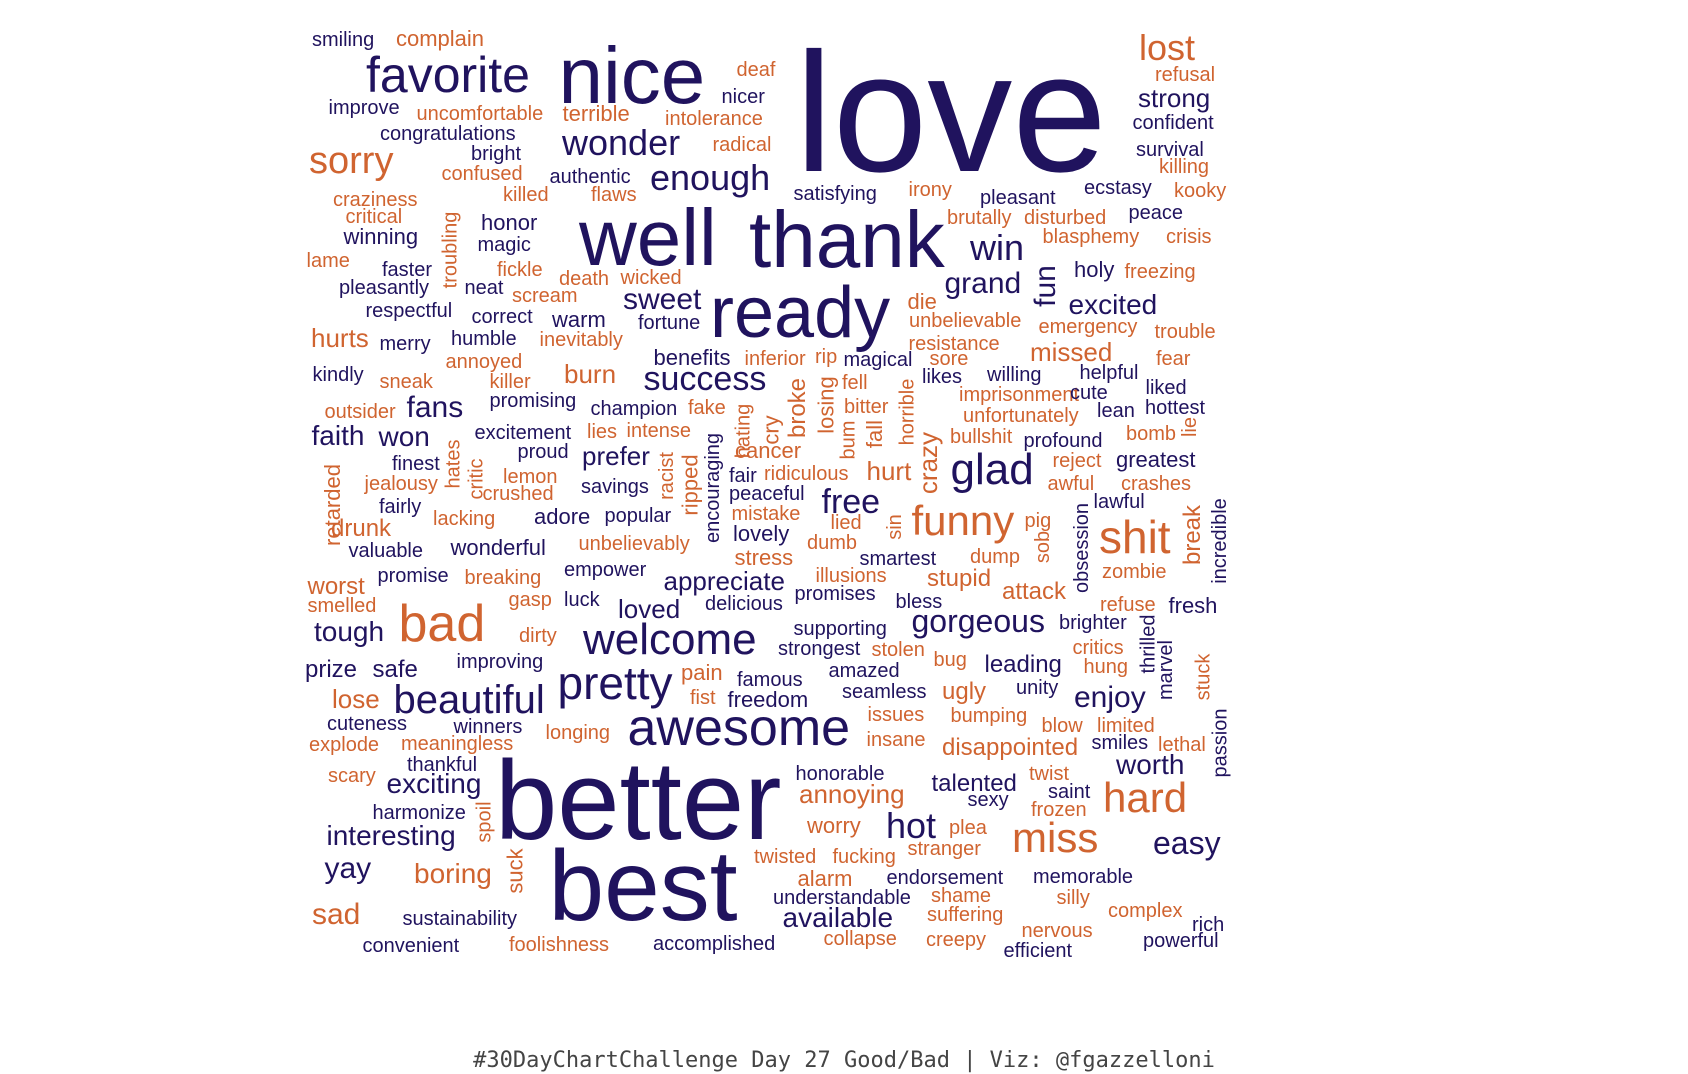 The image size is (1688, 1074). I want to click on word-critical: critical, so click(374, 217).